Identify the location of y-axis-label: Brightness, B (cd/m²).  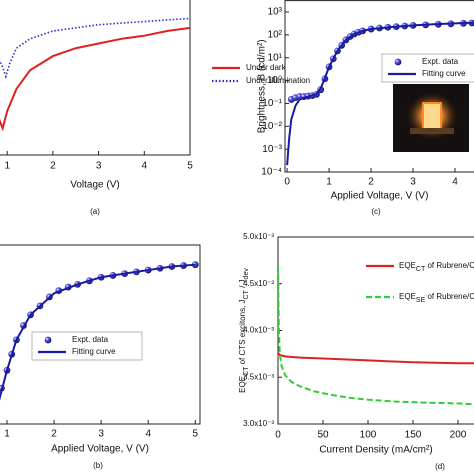
(262, 86).